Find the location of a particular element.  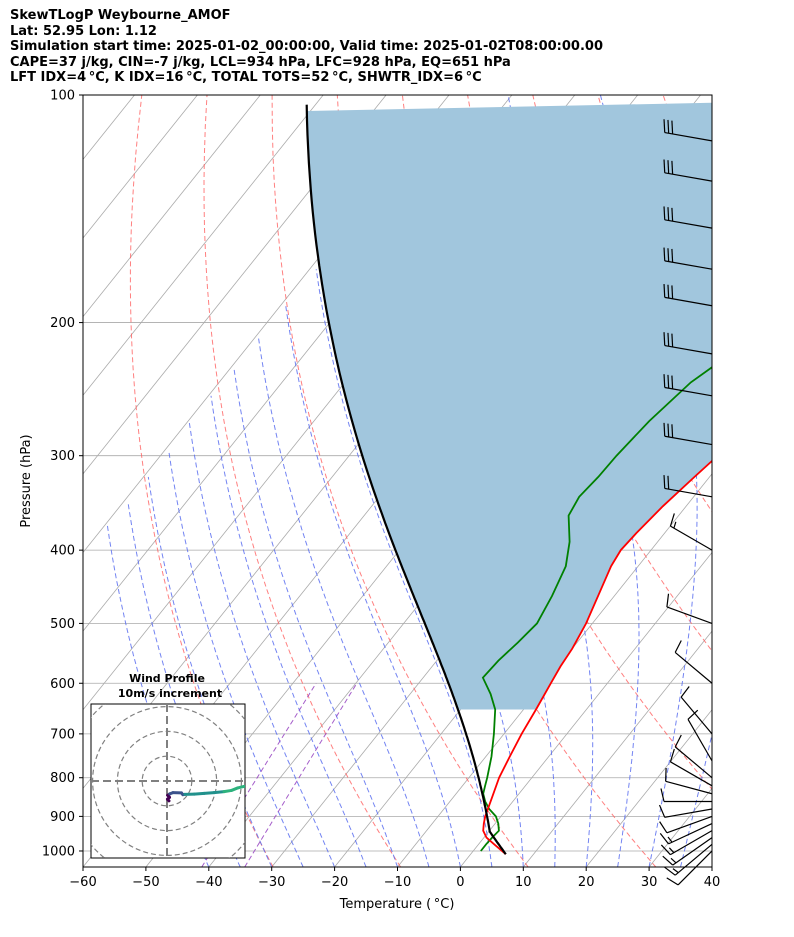

y-tick-label: 200 is located at coordinates (62, 323).